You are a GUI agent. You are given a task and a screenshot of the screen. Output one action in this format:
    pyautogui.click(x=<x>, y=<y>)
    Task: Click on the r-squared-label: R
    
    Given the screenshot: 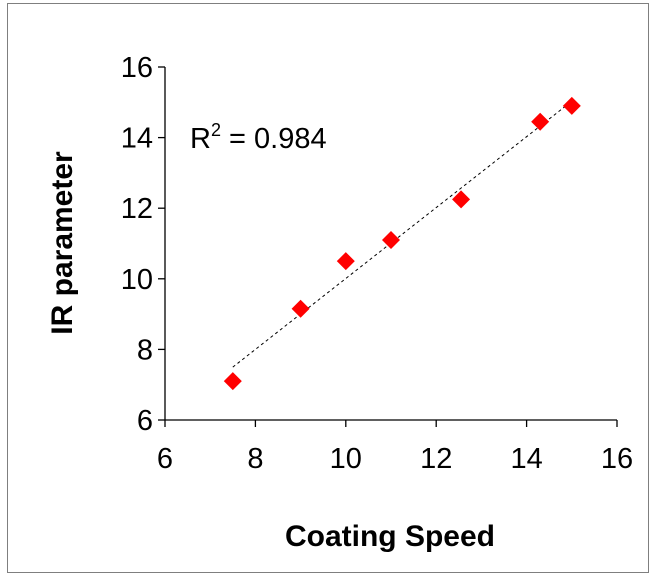 What is the action you would take?
    pyautogui.click(x=200, y=139)
    